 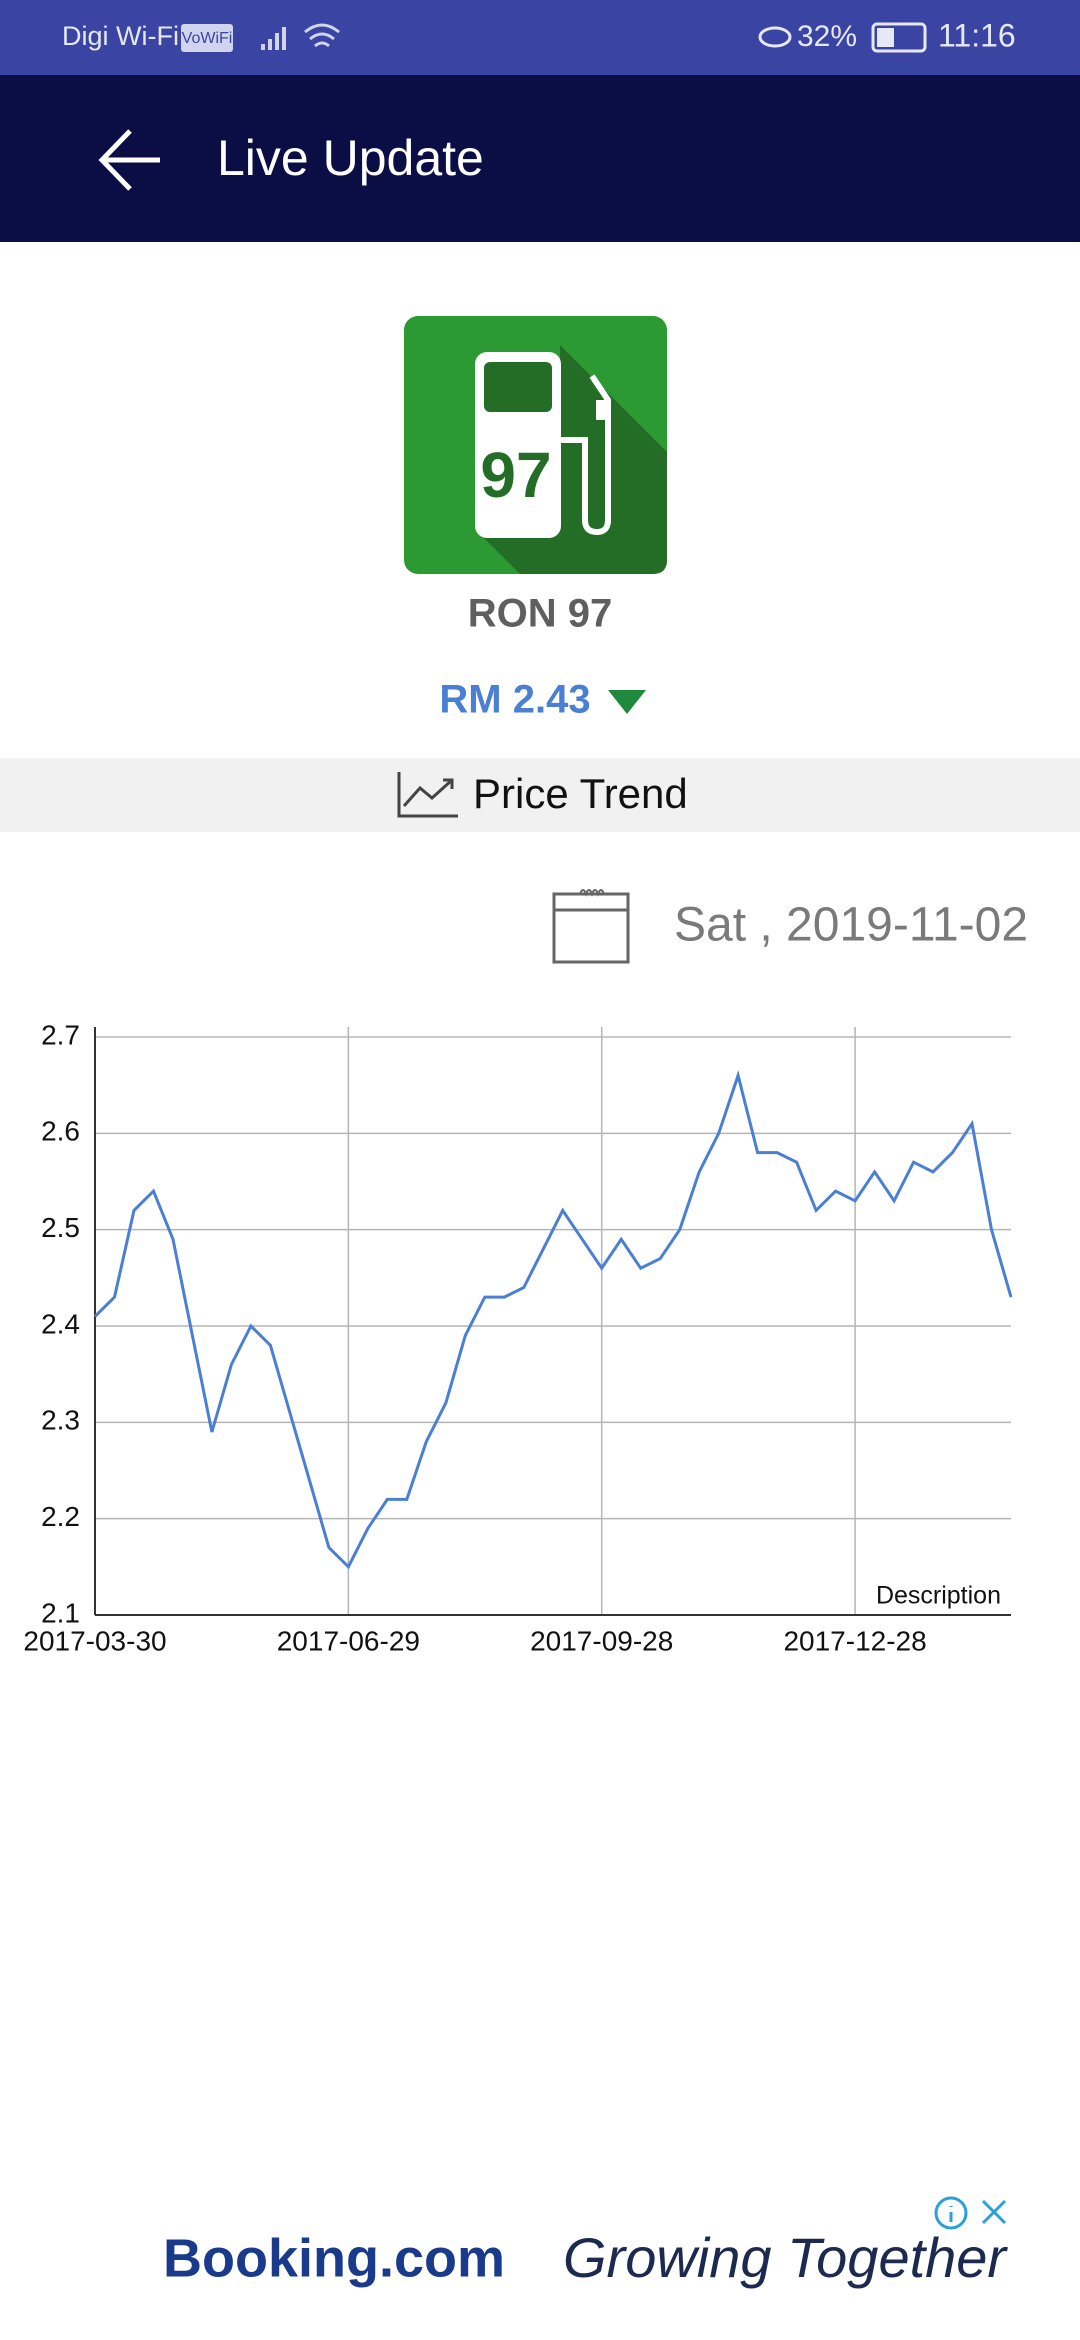 What do you see at coordinates (899, 37) in the screenshot?
I see `battery-icon` at bounding box center [899, 37].